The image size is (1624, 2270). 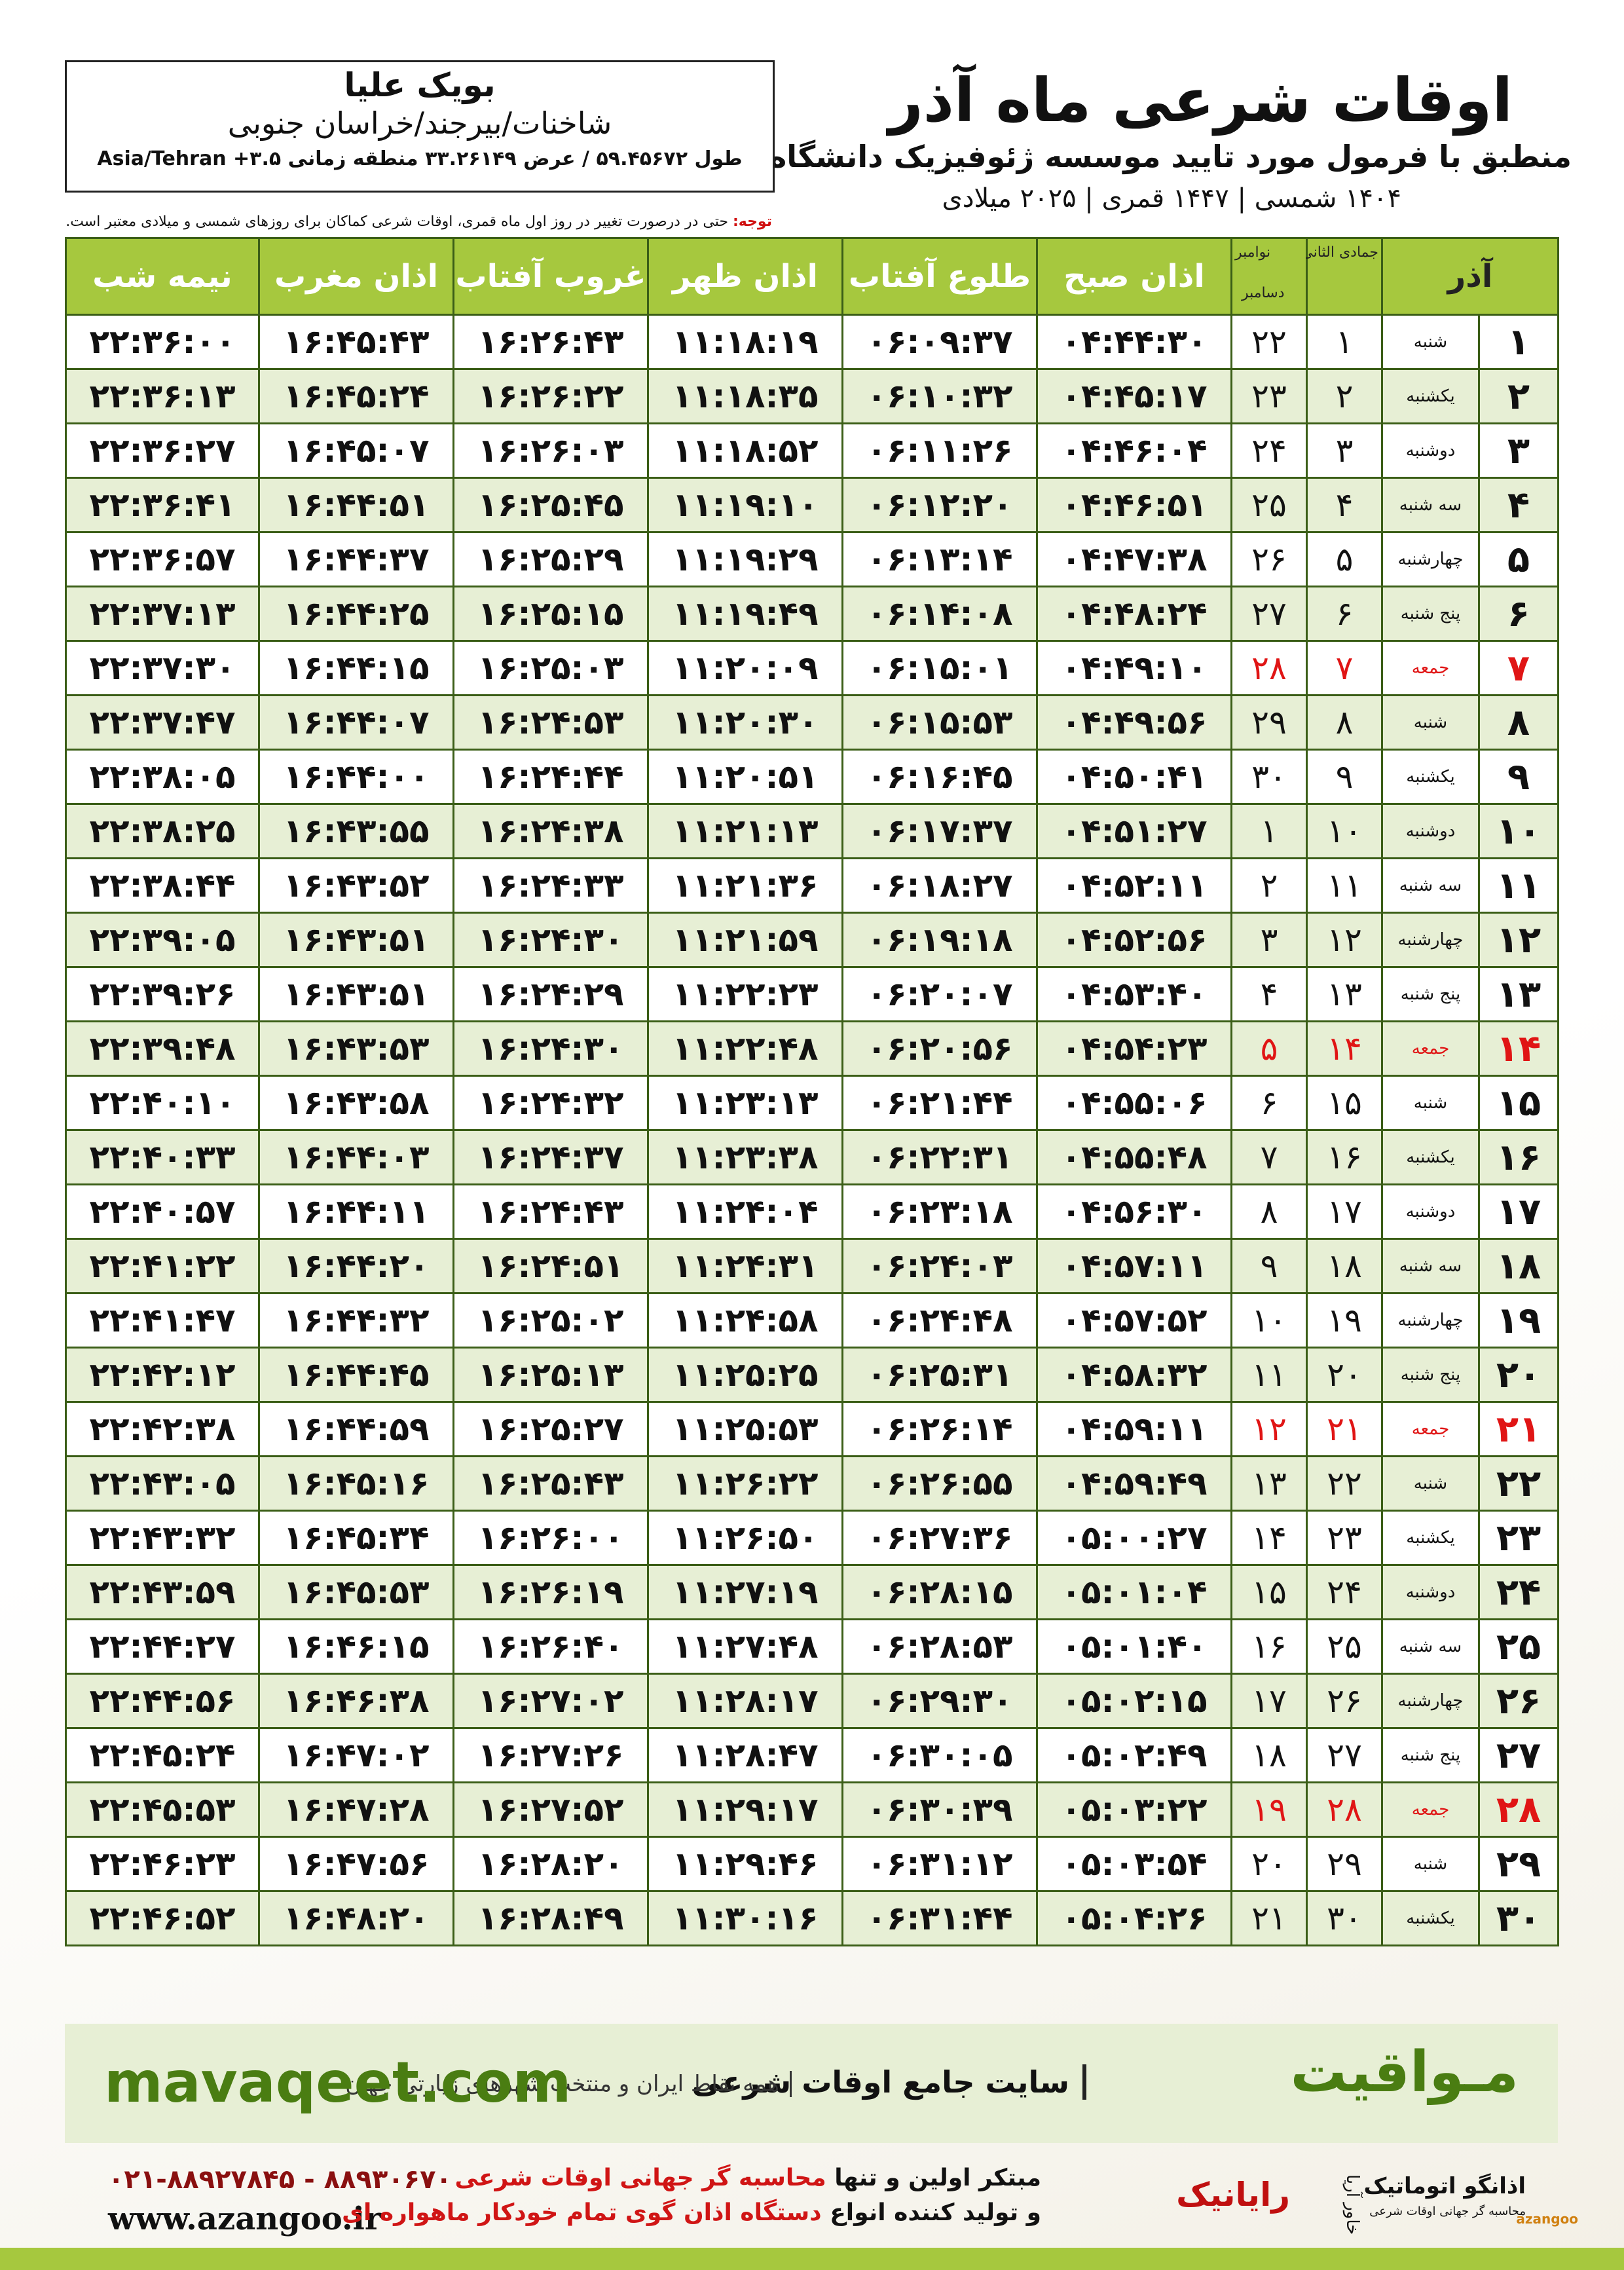 I want to click on time-cell: ۱۶:۴۴:۰۰, so click(x=356, y=777).